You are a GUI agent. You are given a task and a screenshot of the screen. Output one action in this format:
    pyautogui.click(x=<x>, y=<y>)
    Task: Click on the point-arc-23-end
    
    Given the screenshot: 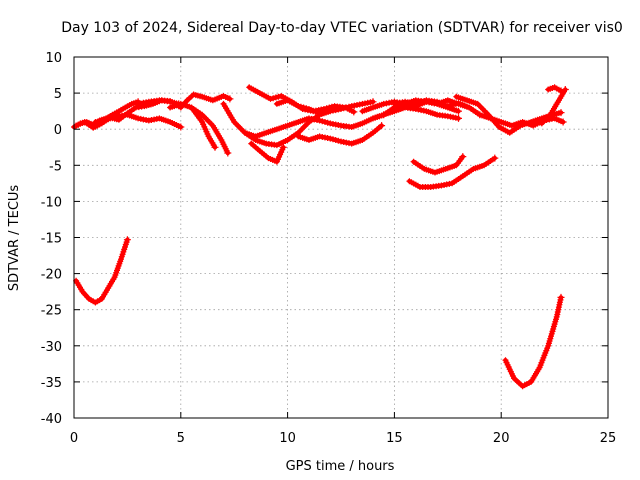 What is the action you would take?
    pyautogui.click(x=561, y=297)
    